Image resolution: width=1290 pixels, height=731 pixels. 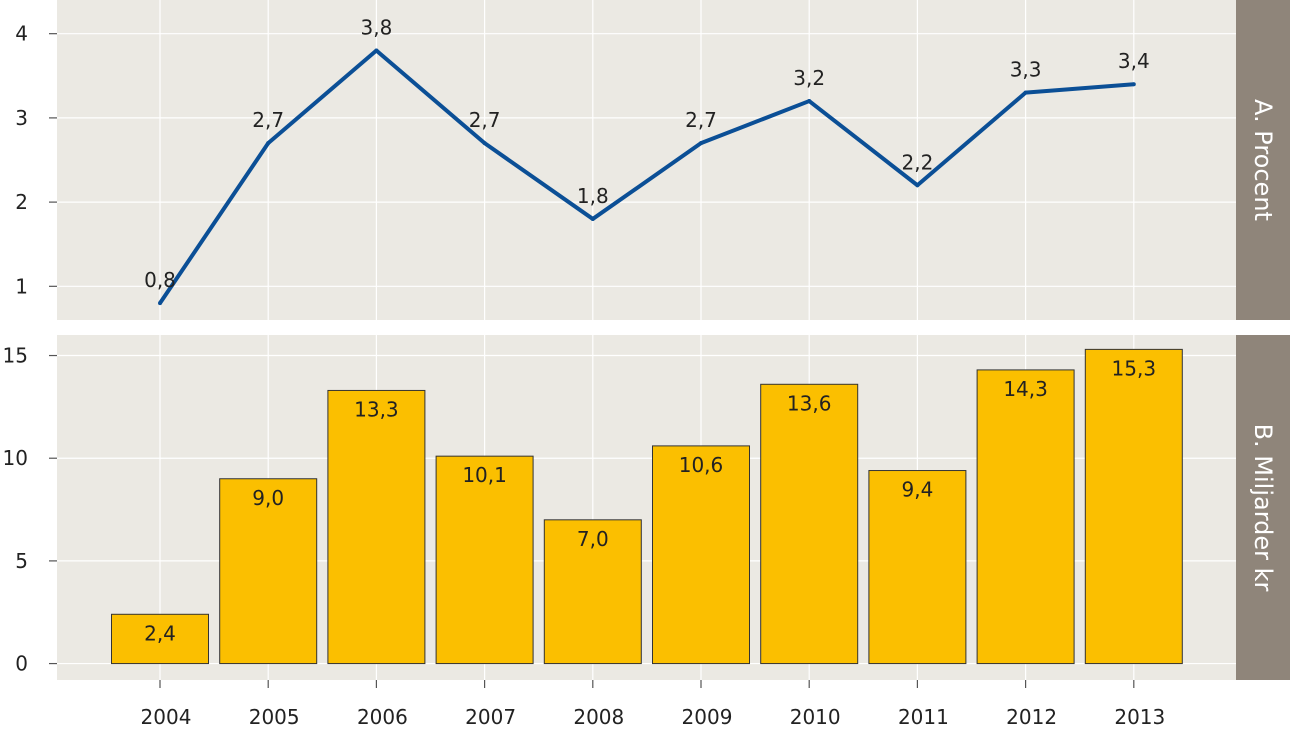 I want to click on panel-b-ytick-label: 0, so click(x=21, y=664).